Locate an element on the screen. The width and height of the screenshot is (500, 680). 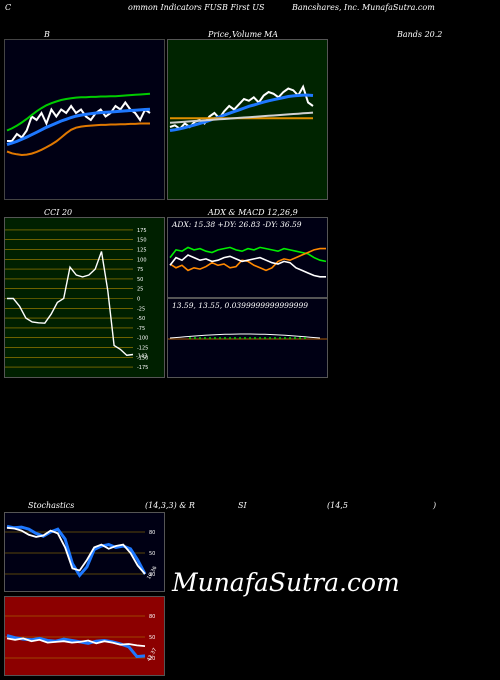
last-value-label: 19.36 is located at coordinates (152, 572).